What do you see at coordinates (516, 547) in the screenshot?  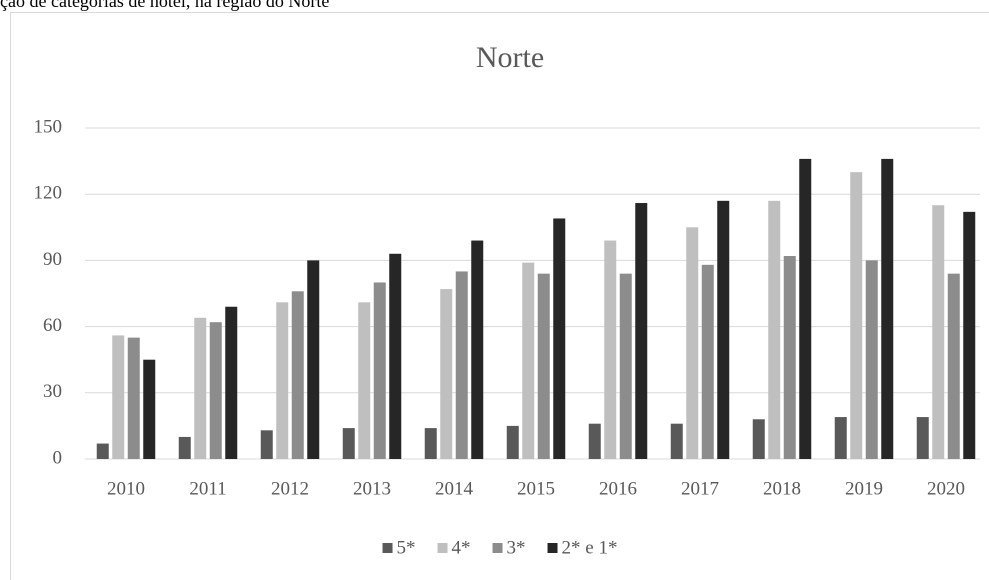 I see `legend-label: 3*` at bounding box center [516, 547].